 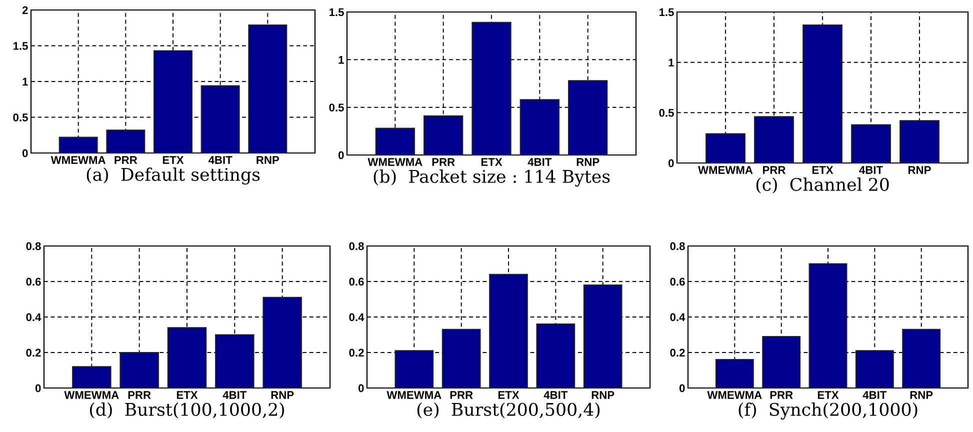 I want to click on x-axis-title: (d) Burst(100,1000,2), so click(x=187, y=410).